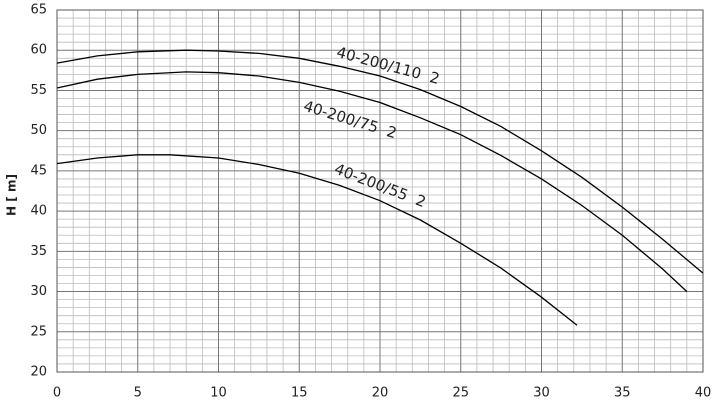 The height and width of the screenshot is (410, 717). I want to click on x-tick-label: 20, so click(380, 393).